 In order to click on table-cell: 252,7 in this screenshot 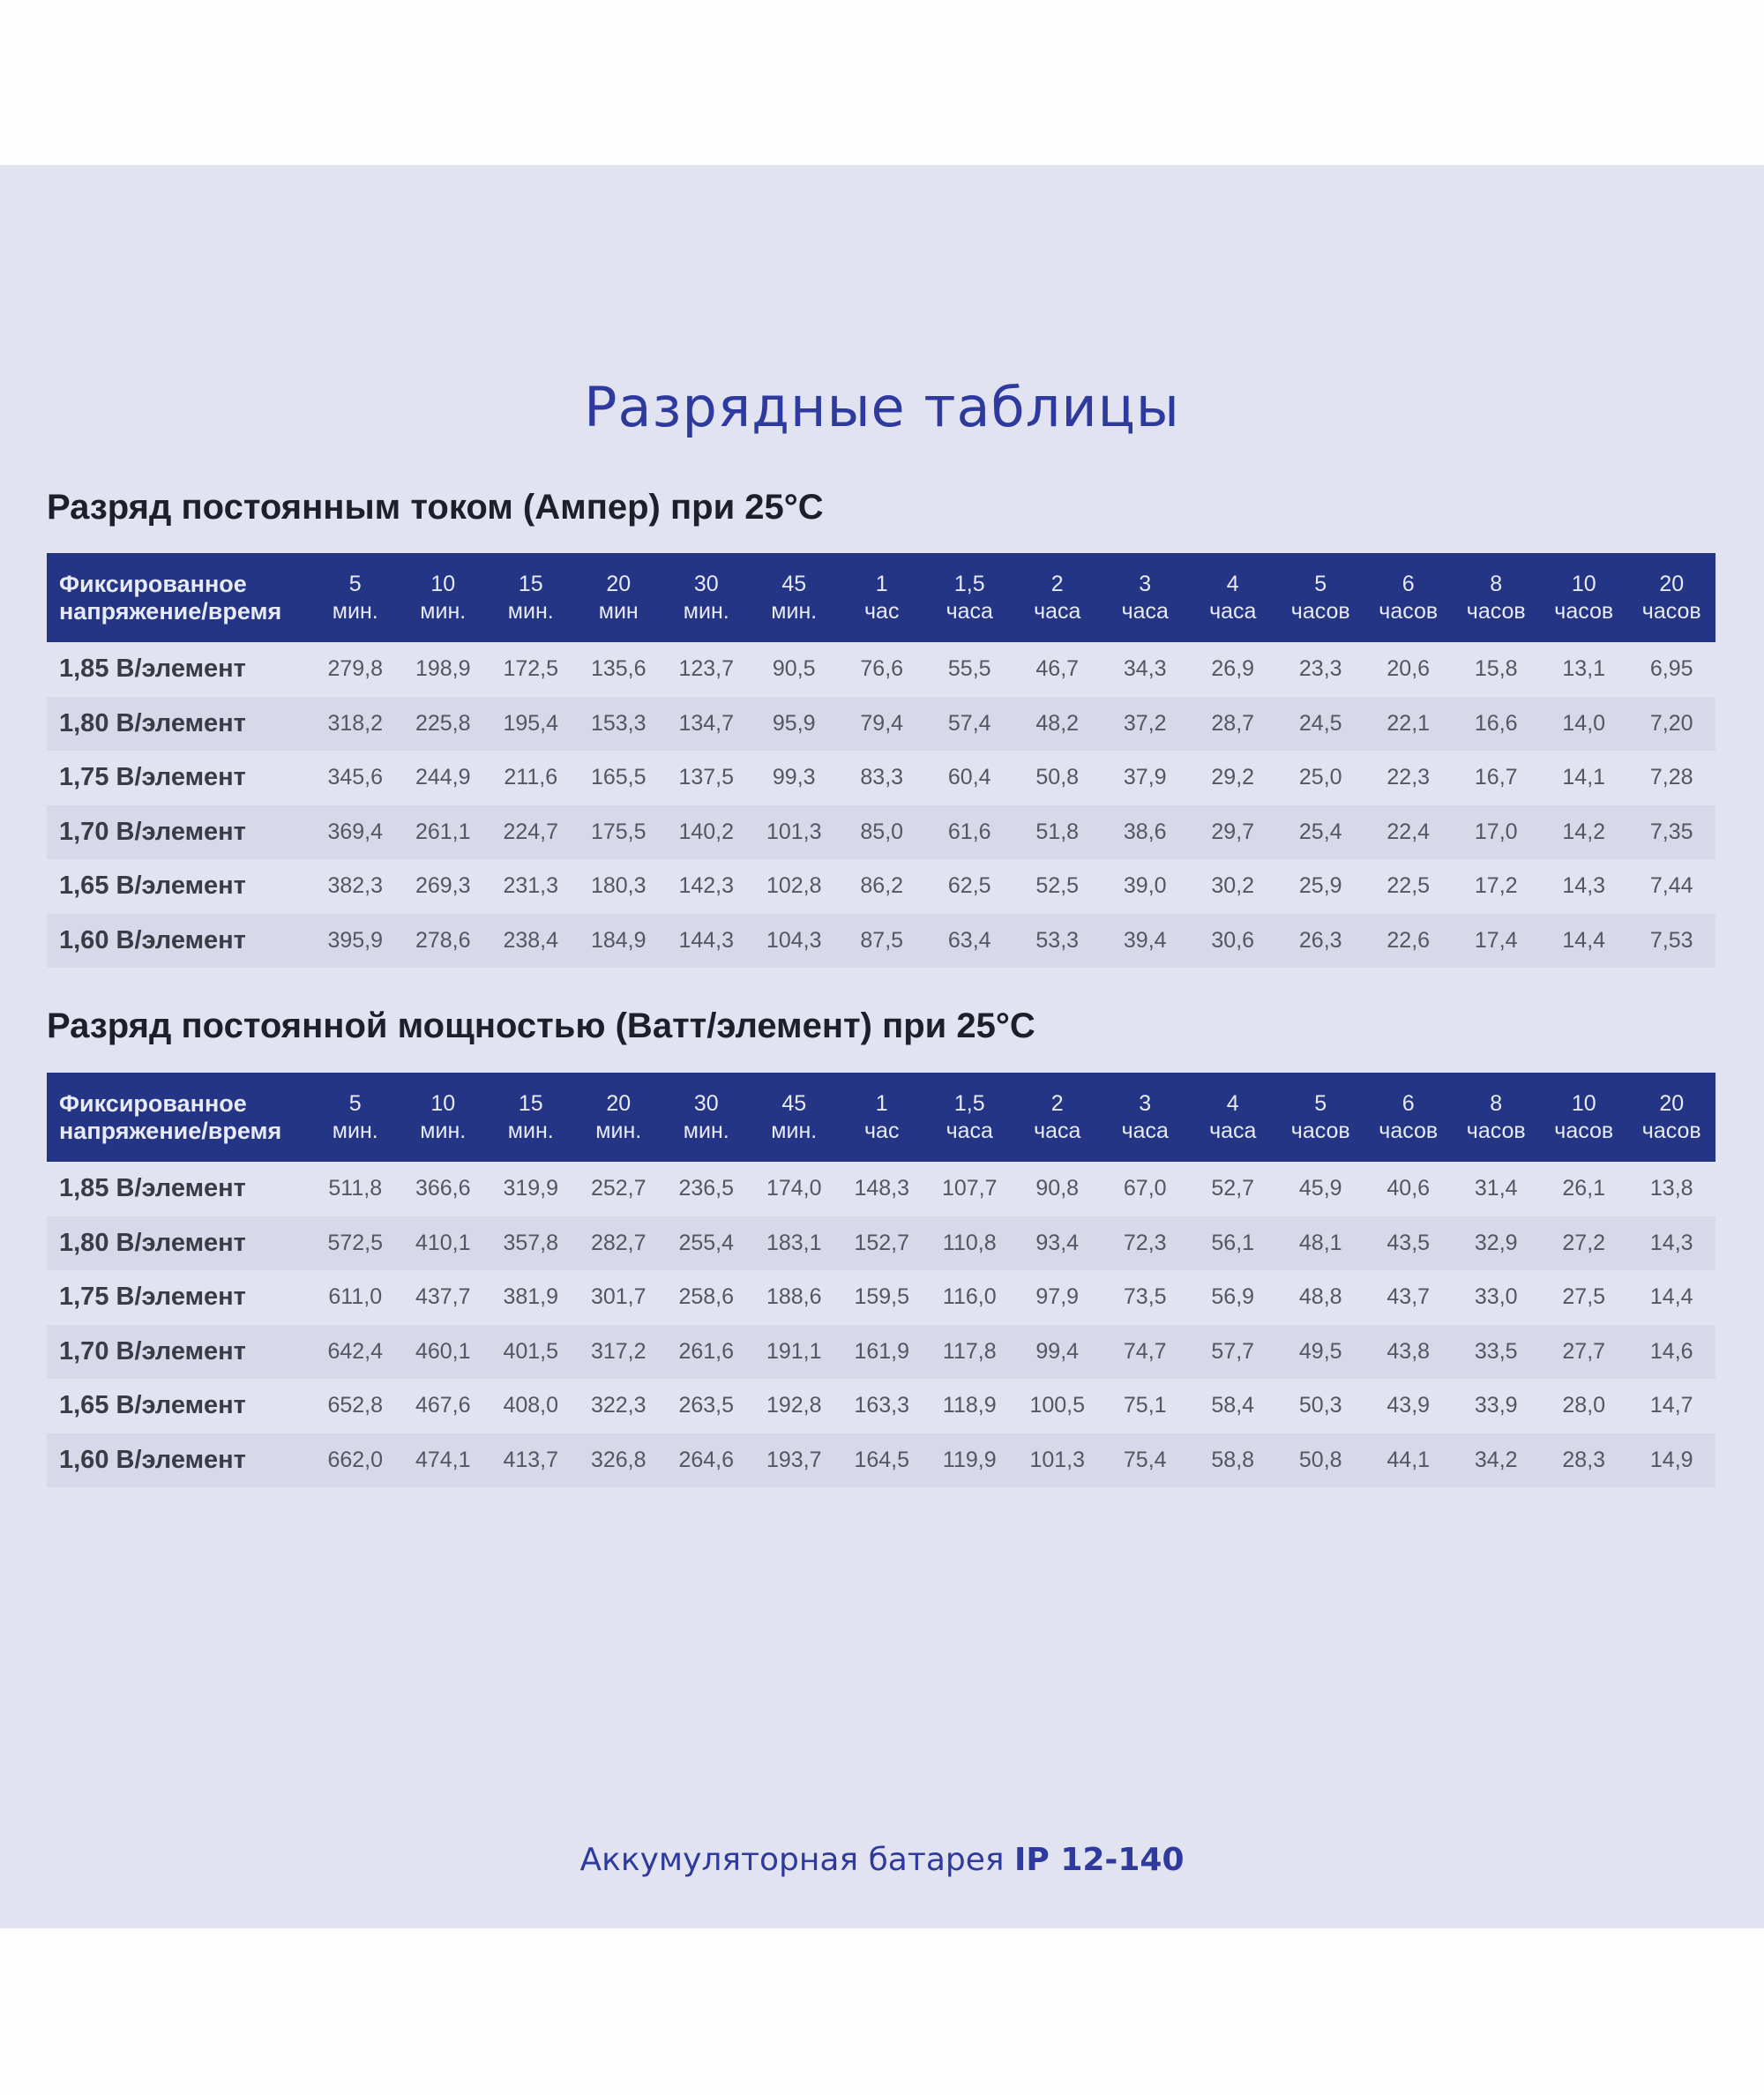, I will do `click(618, 1189)`.